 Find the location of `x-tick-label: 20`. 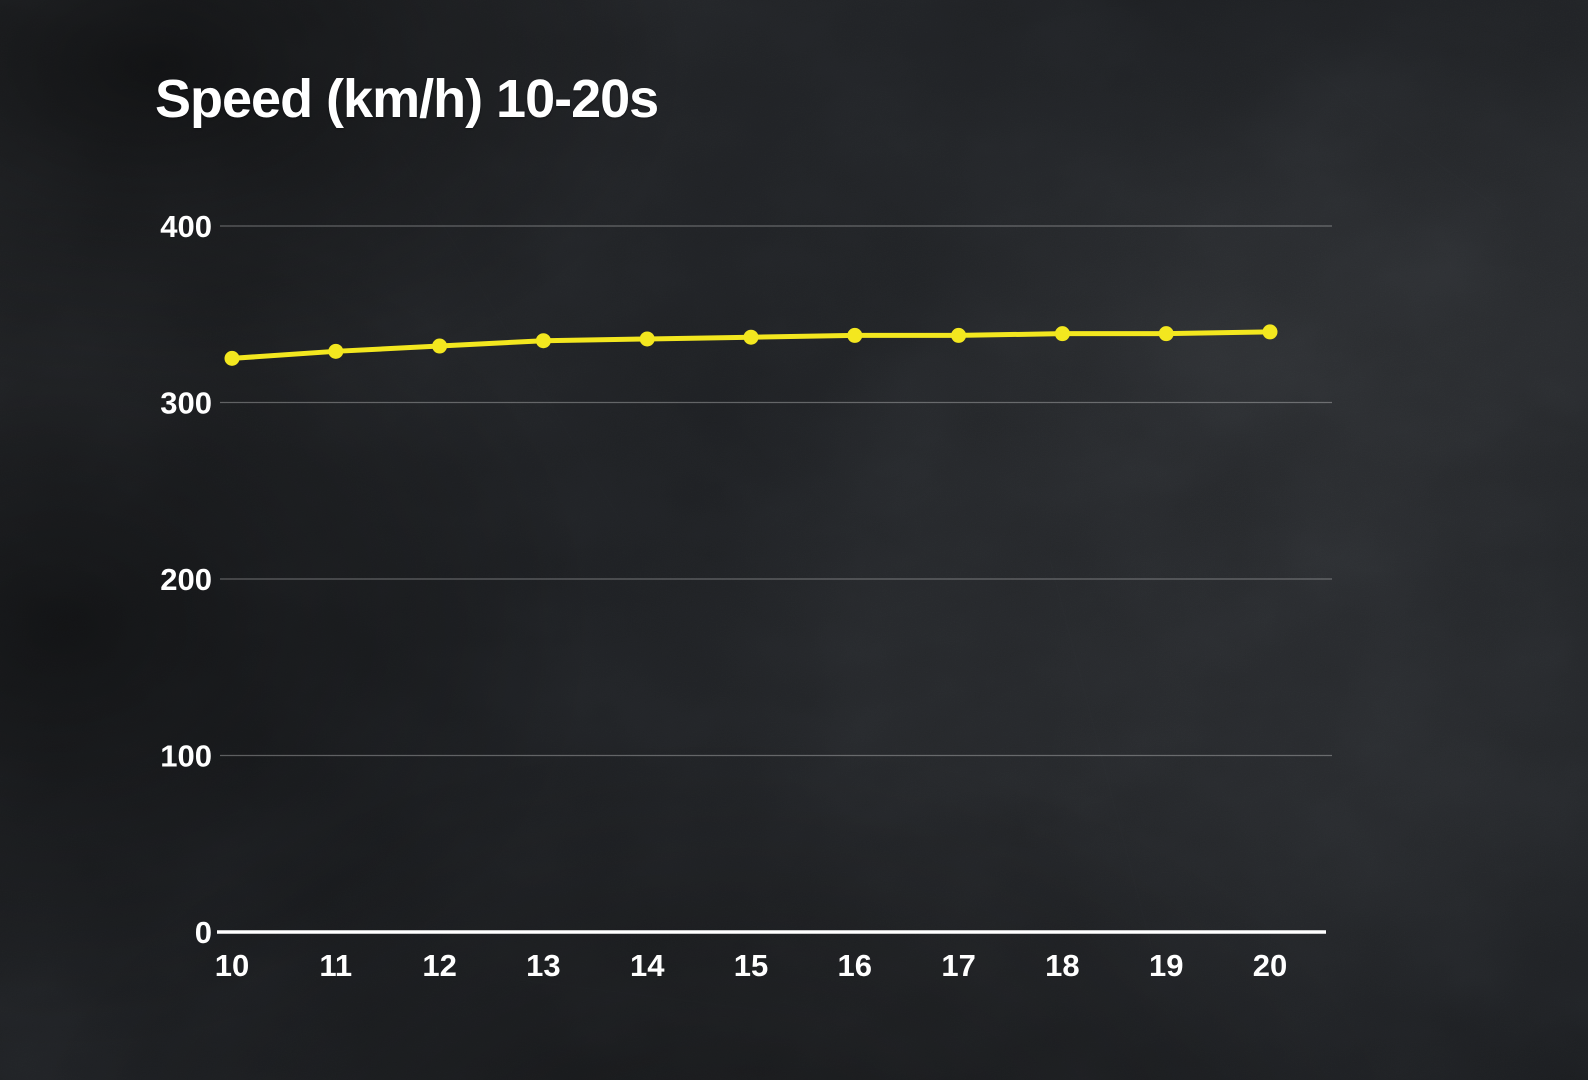

x-tick-label: 20 is located at coordinates (1270, 965).